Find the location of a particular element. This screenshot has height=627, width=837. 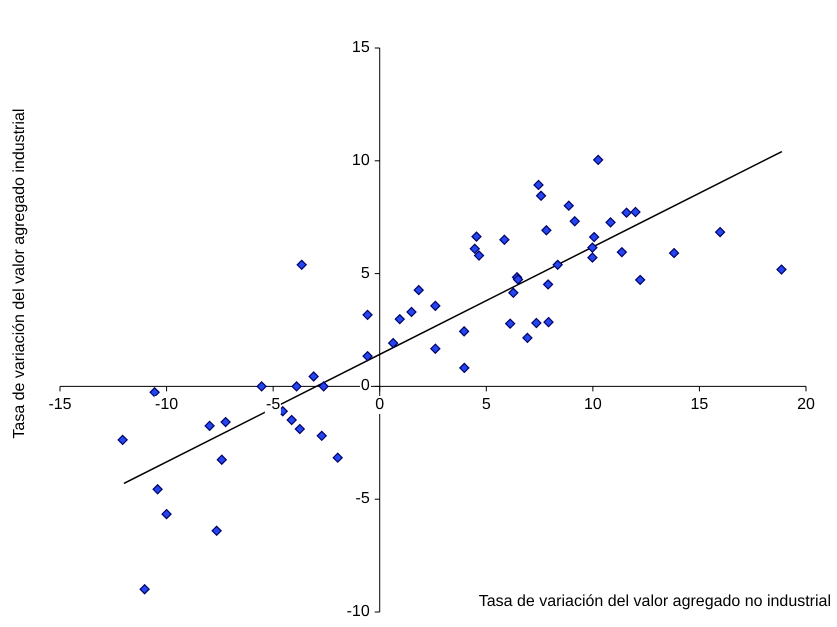

x-tick-label: 5 is located at coordinates (486, 405).